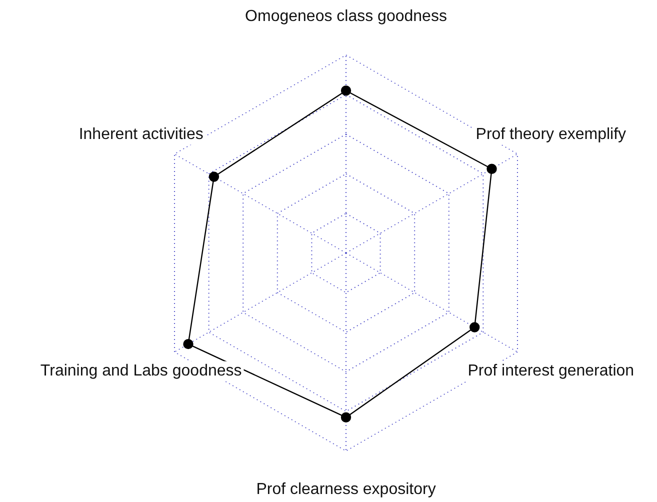 The image size is (657, 502). Describe the element at coordinates (551, 135) in the screenshot. I see `spoke-label: Prof theory exemplify` at that location.